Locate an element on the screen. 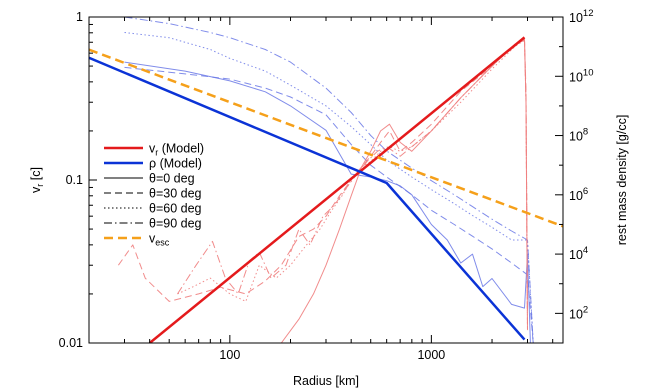 The image size is (647, 391). y-left-axis-title-unit: [c] is located at coordinates (36, 175).